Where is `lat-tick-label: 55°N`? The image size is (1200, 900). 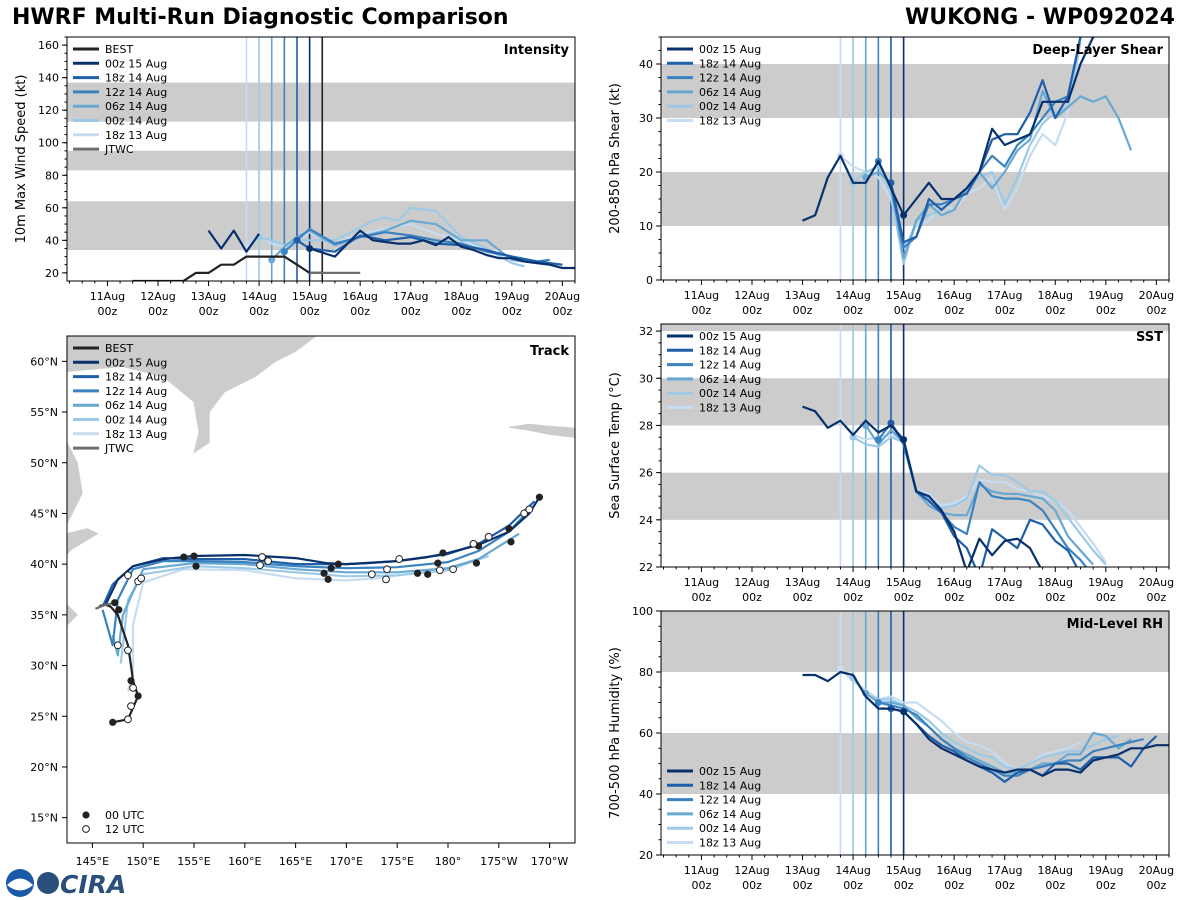
lat-tick-label: 55°N is located at coordinates (44, 412).